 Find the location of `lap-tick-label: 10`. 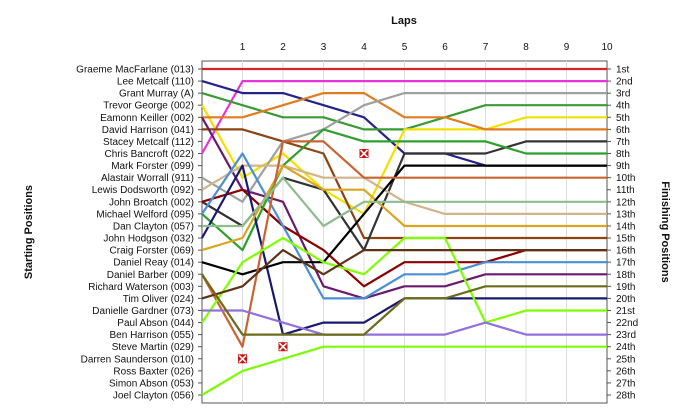

lap-tick-label: 10 is located at coordinates (607, 47).